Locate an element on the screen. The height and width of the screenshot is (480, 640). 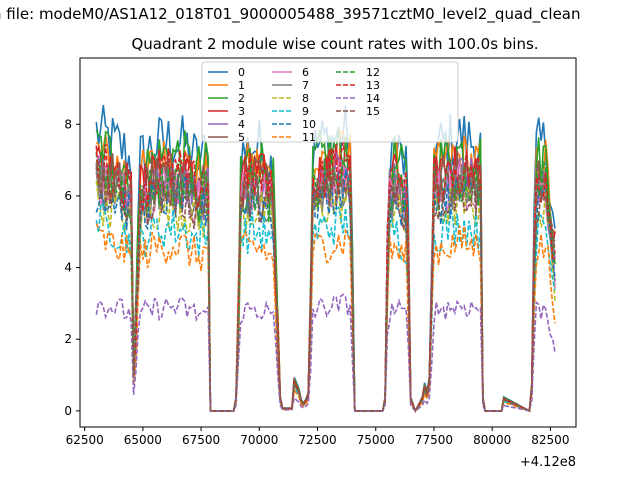
legend-entry-6: 6 is located at coordinates (305, 72).